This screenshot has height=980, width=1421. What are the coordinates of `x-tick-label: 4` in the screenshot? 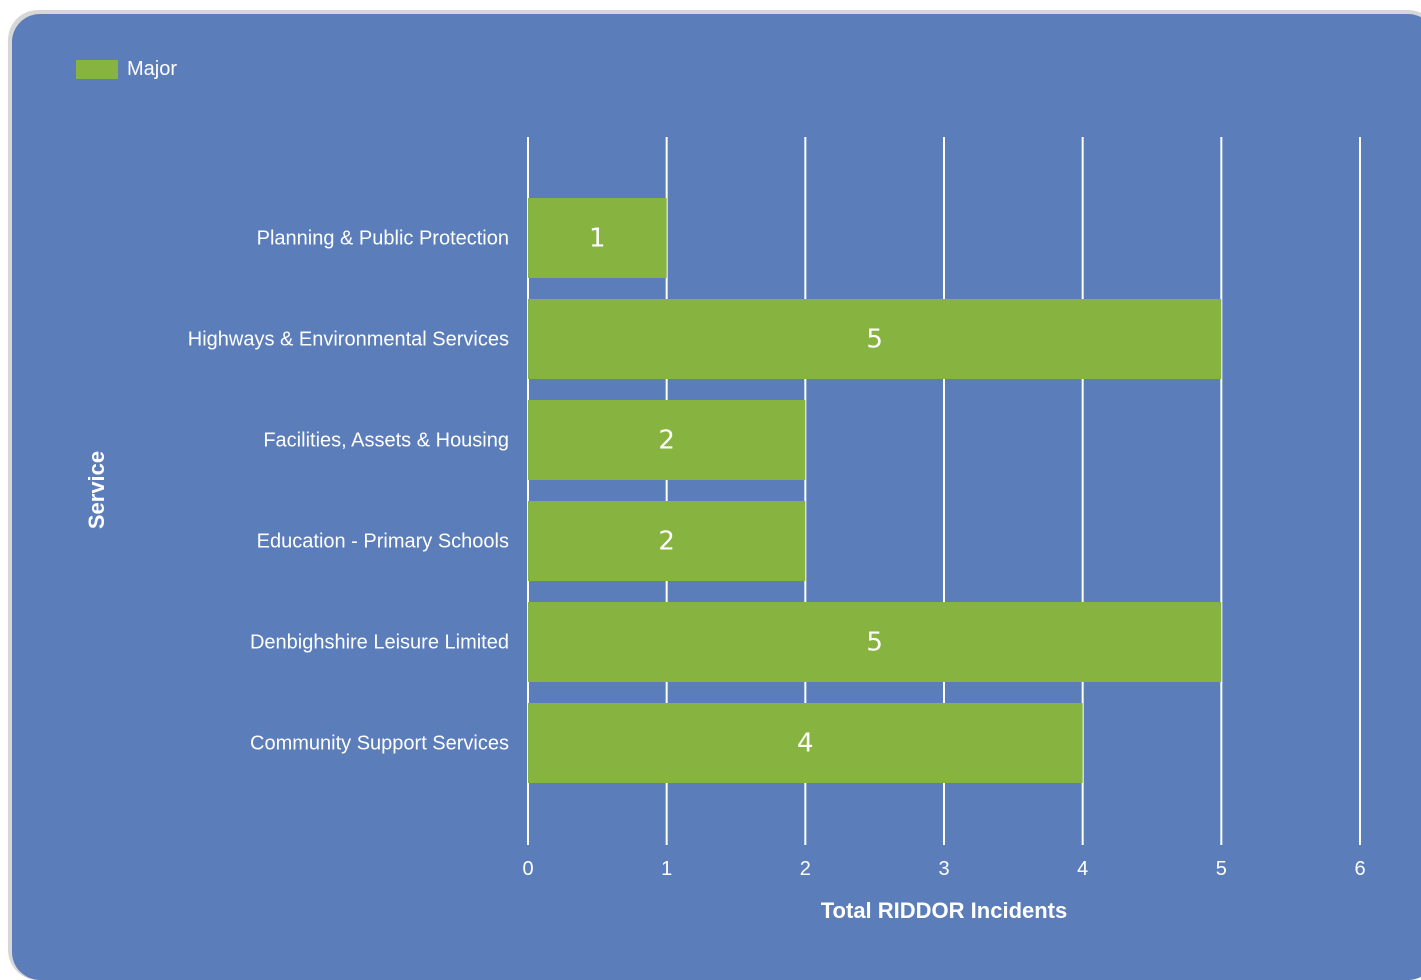 It's located at (1082, 869).